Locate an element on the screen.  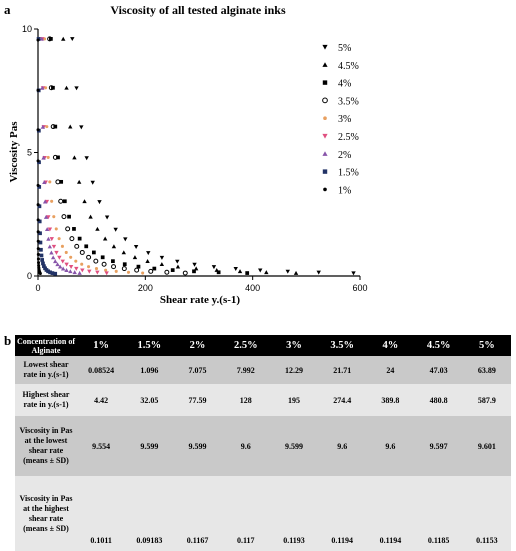
legend-label: 5% is located at coordinates (344, 48).